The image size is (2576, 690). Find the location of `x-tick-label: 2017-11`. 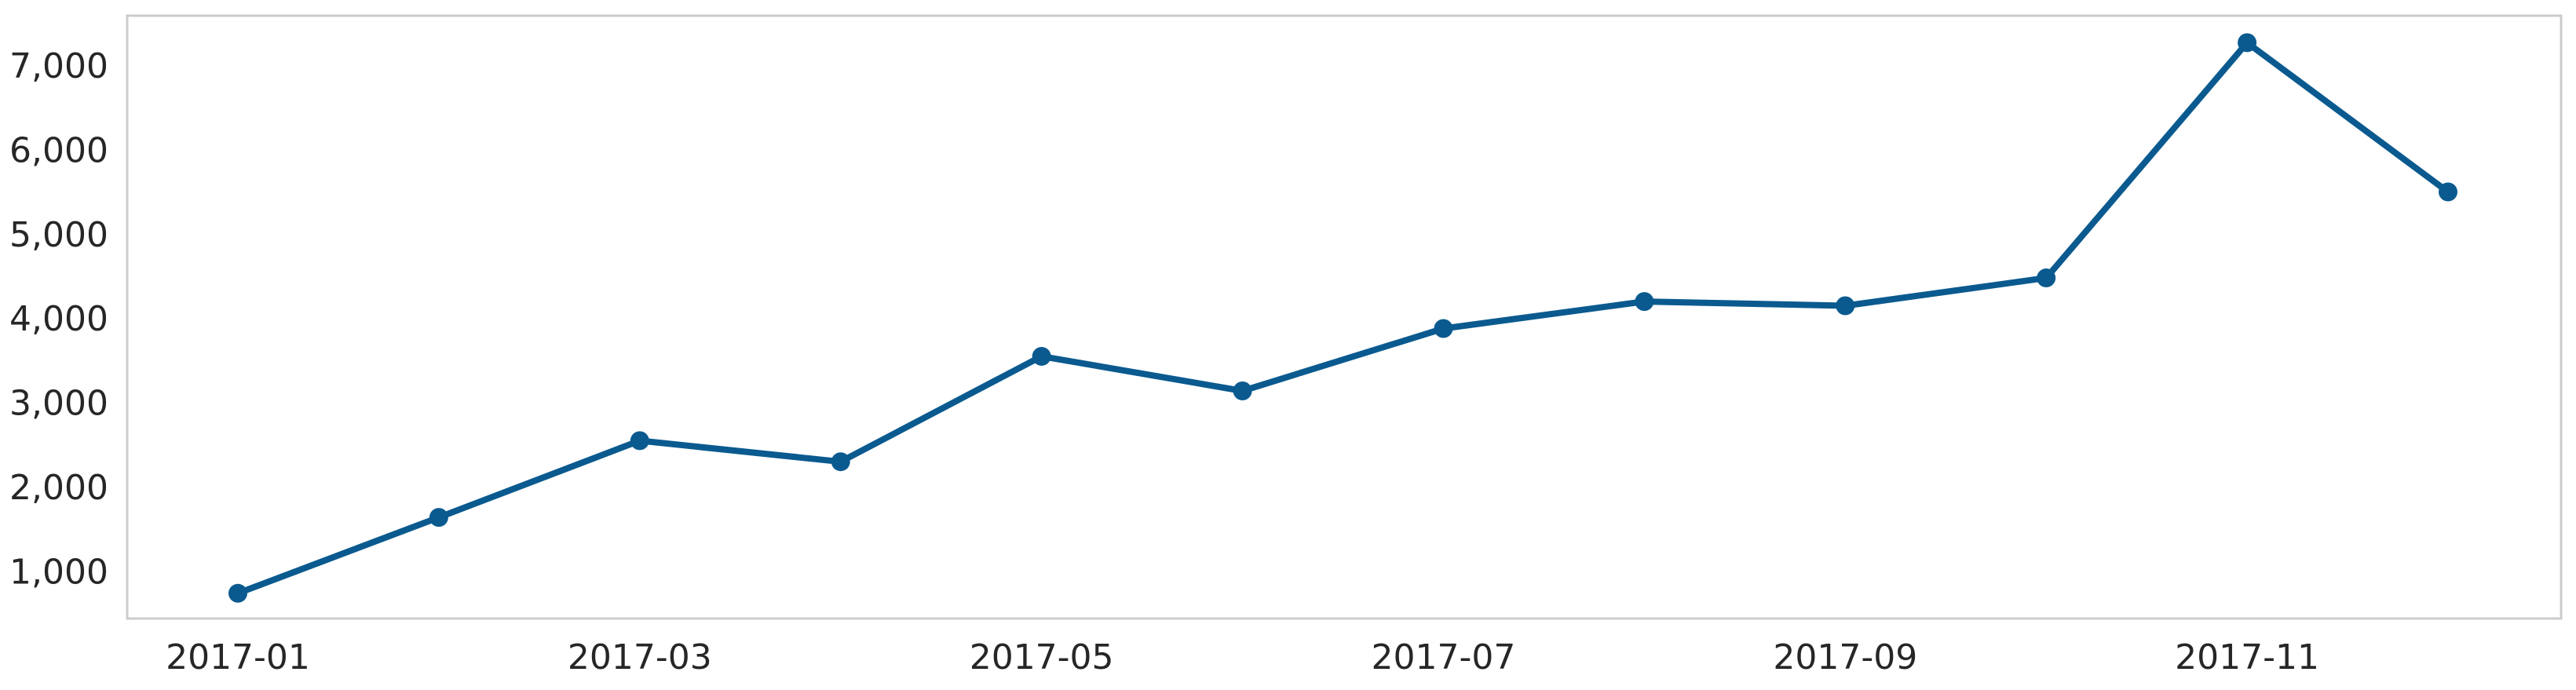

x-tick-label: 2017-11 is located at coordinates (2247, 657).